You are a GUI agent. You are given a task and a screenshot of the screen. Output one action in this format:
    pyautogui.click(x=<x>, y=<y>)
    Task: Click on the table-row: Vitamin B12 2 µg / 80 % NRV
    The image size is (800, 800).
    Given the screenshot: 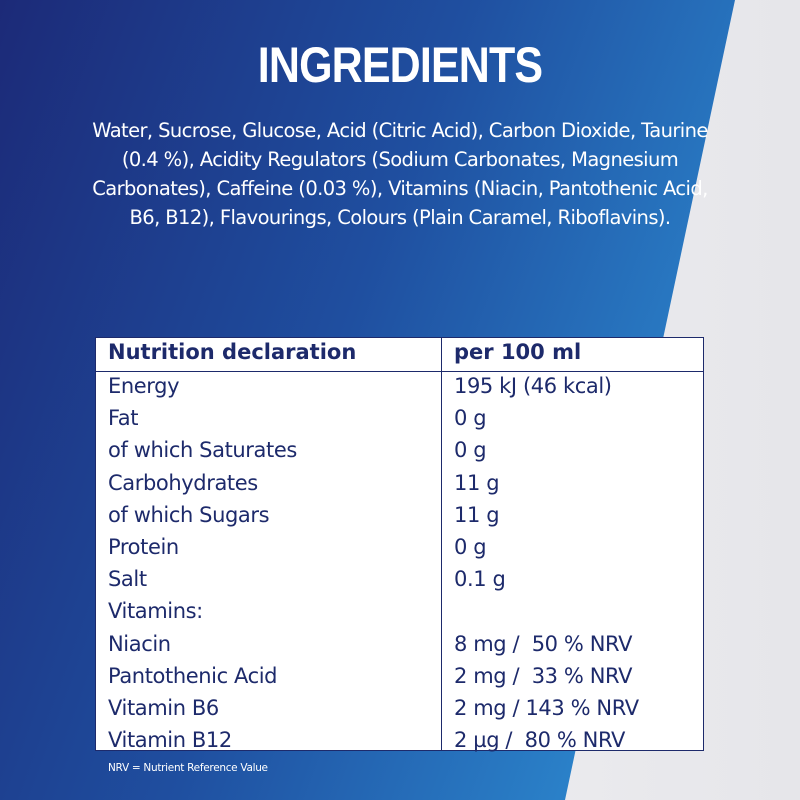 What is the action you would take?
    pyautogui.click(x=399, y=744)
    